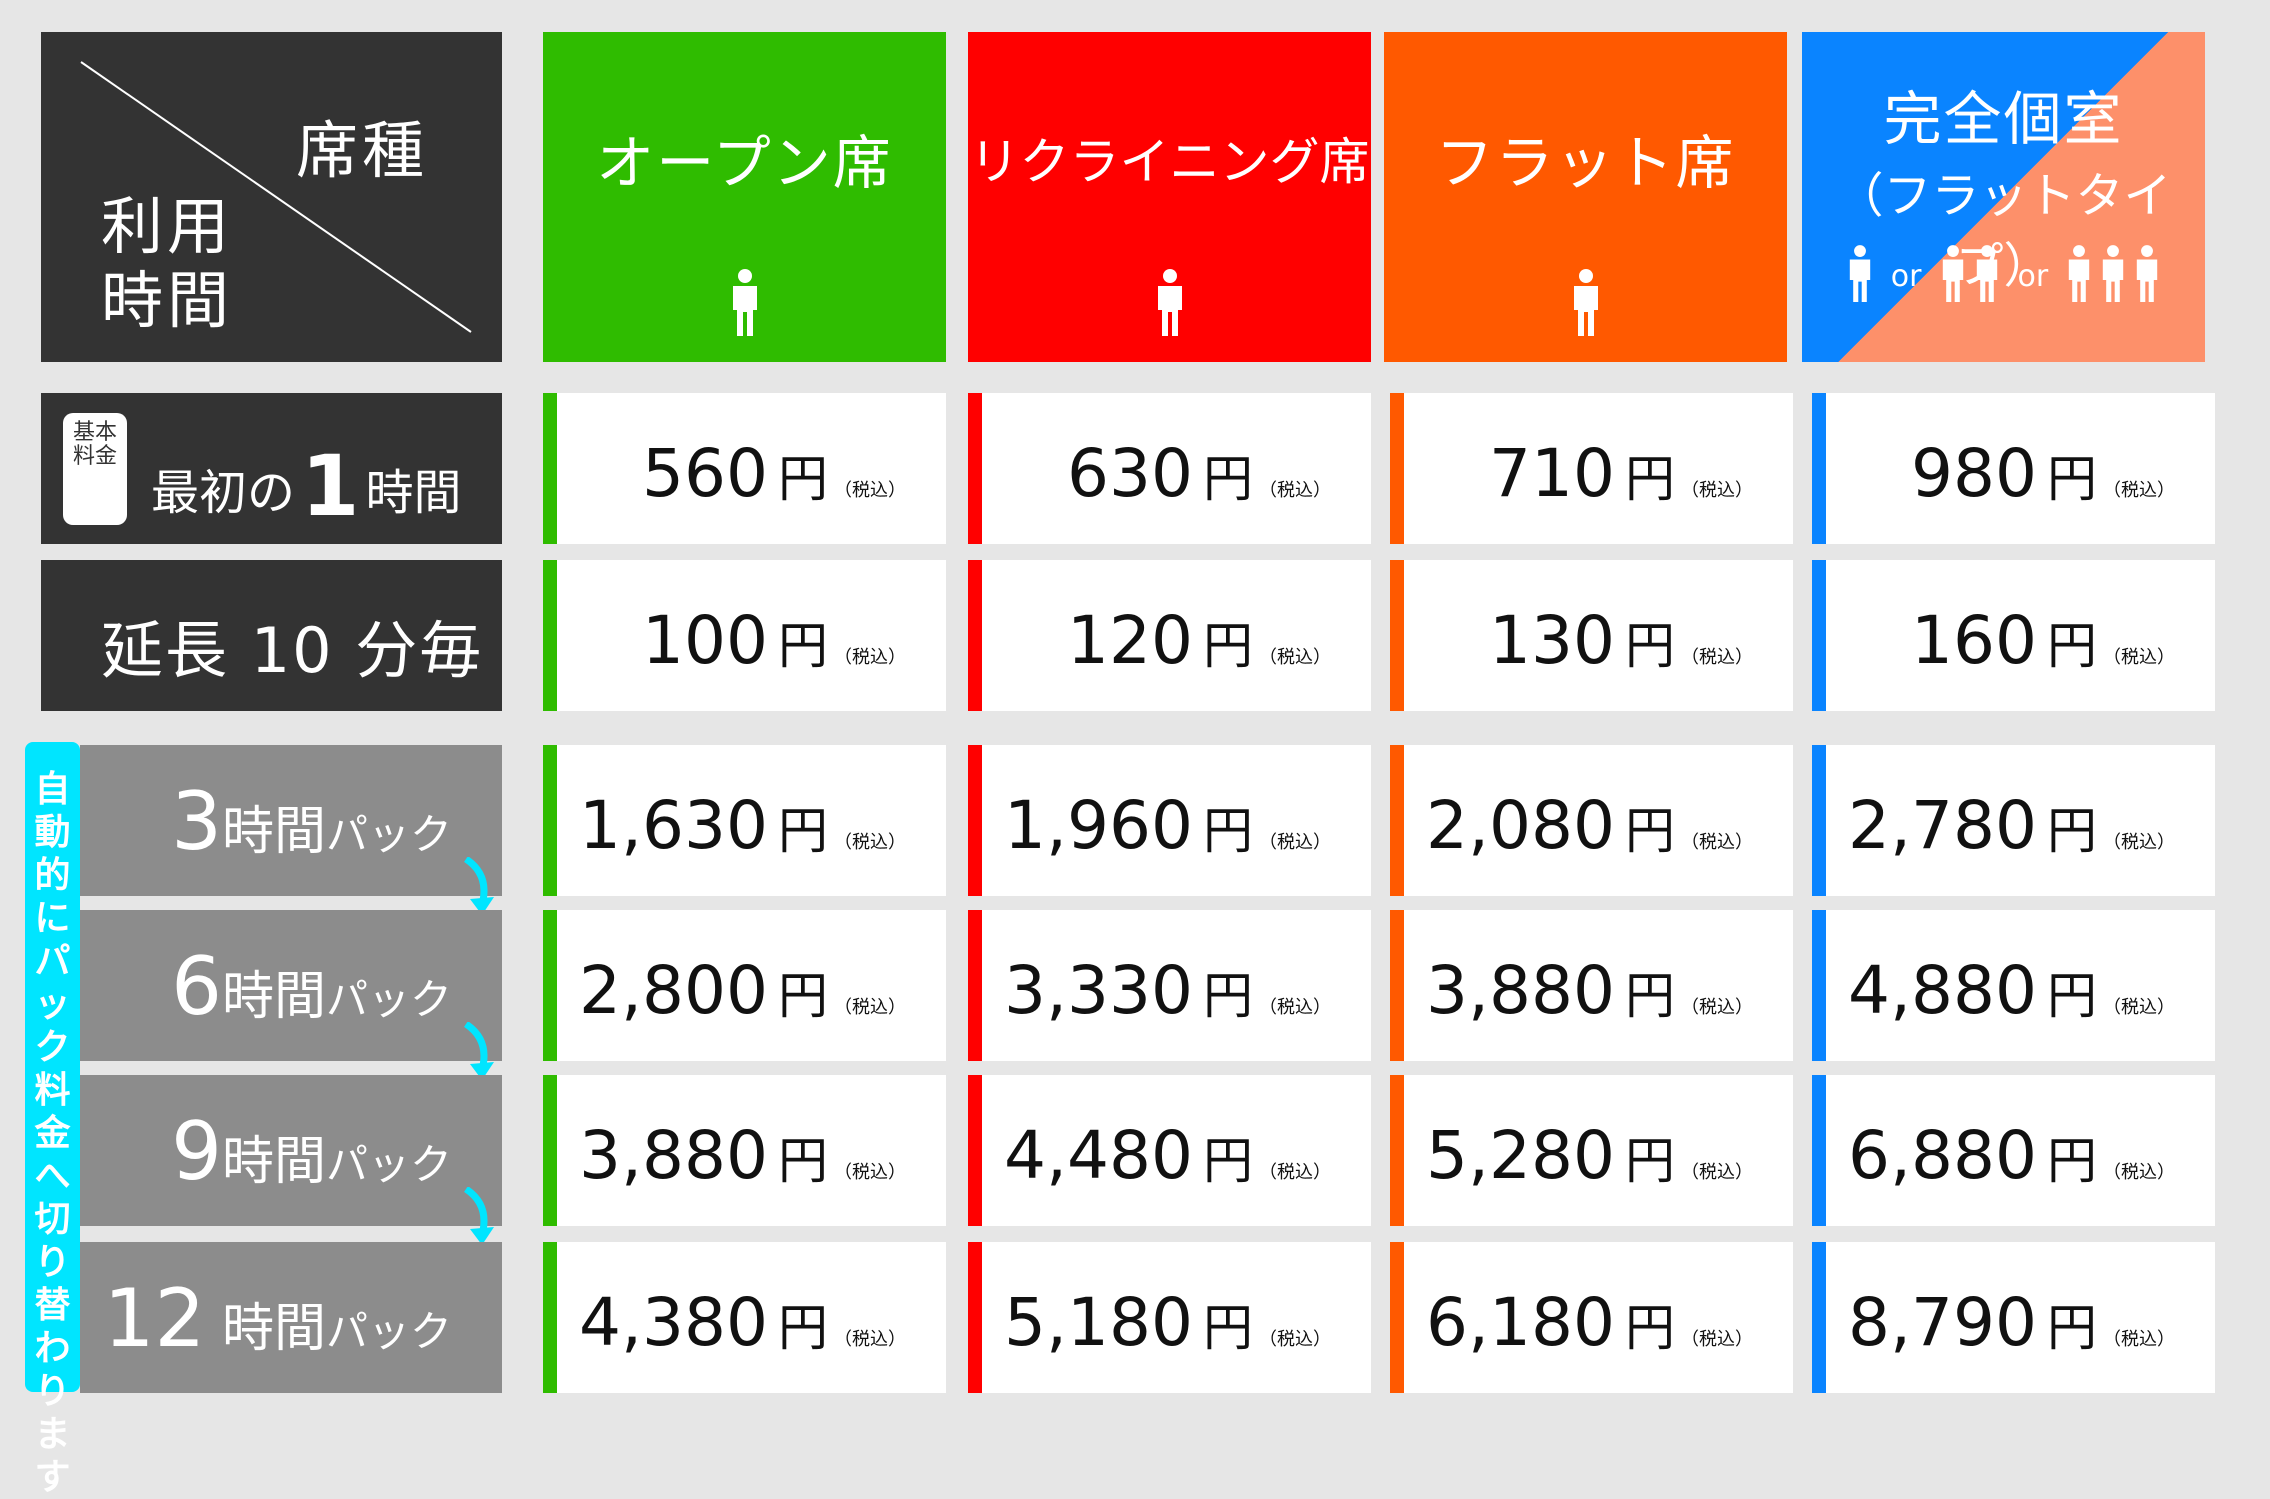 This screenshot has width=2270, height=1499. What do you see at coordinates (271, 197) in the screenshot?
I see `table-corner-header: 席種 利用時間` at bounding box center [271, 197].